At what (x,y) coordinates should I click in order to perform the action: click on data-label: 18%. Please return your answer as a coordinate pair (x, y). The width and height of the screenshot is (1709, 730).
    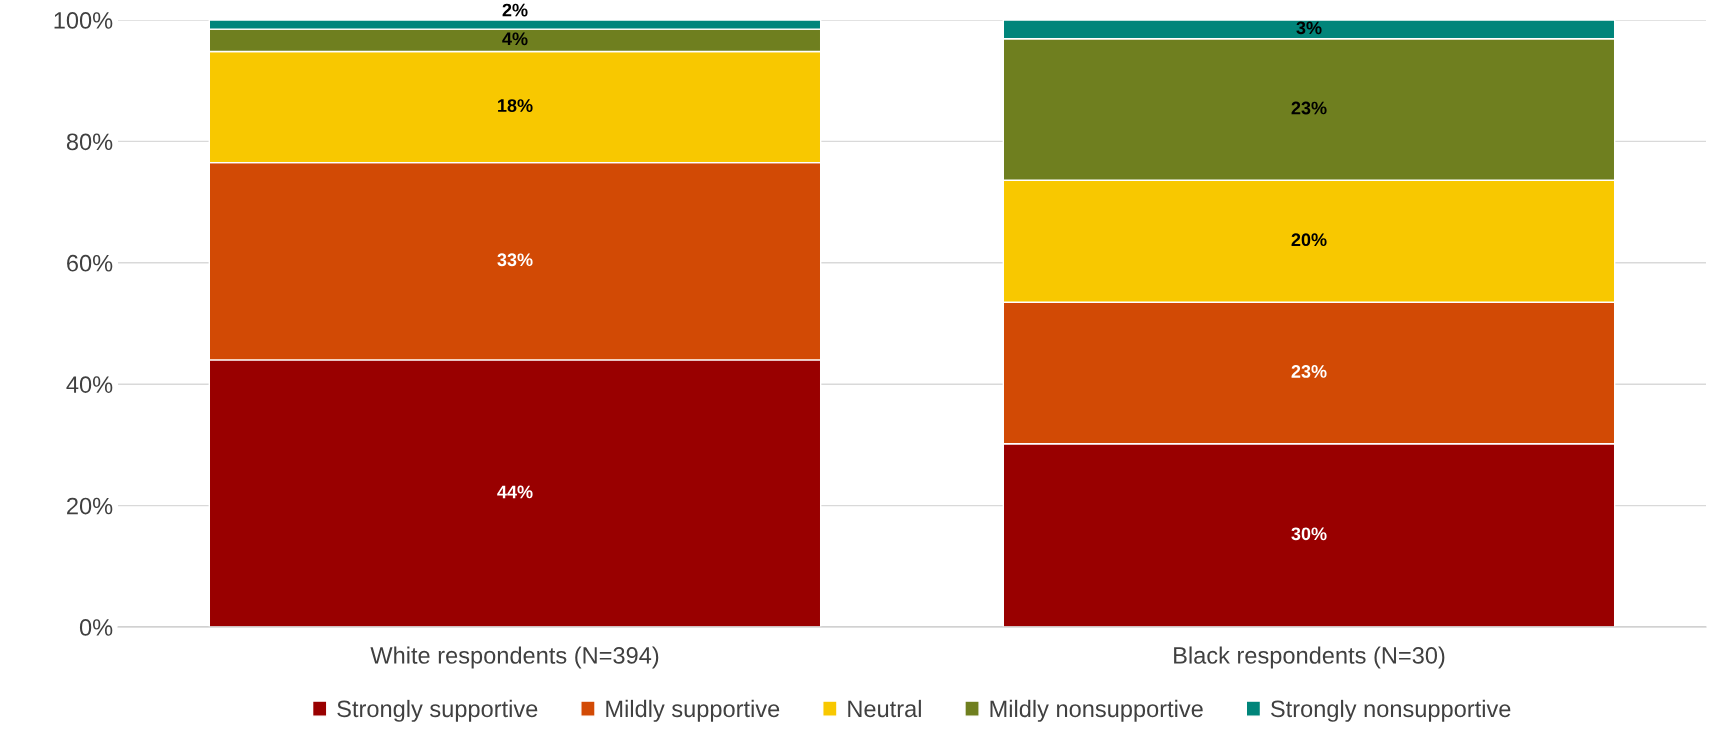
    Looking at the image, I should click on (515, 105).